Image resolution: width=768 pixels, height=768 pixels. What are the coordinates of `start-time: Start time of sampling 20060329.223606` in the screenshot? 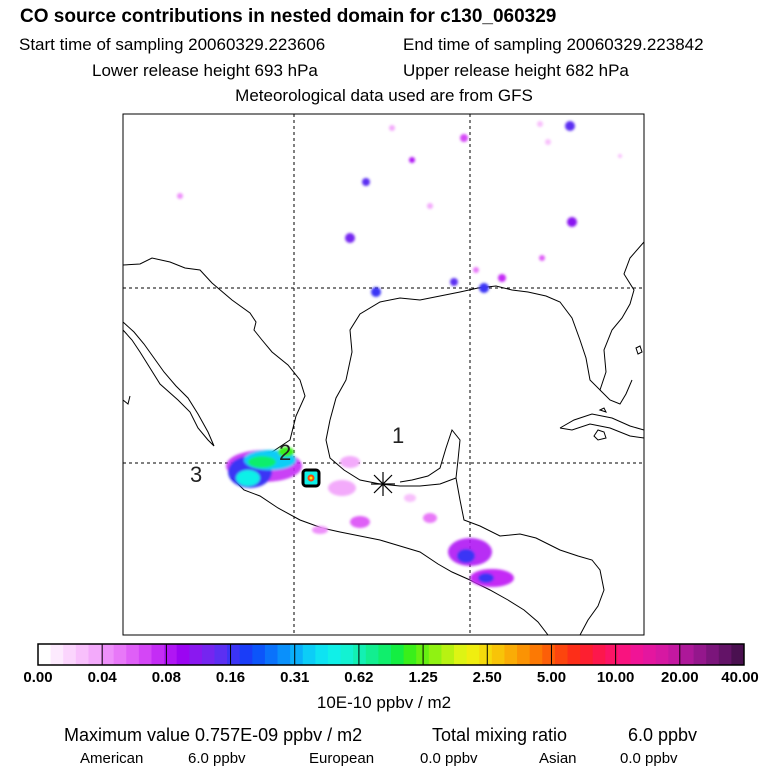 It's located at (172, 44).